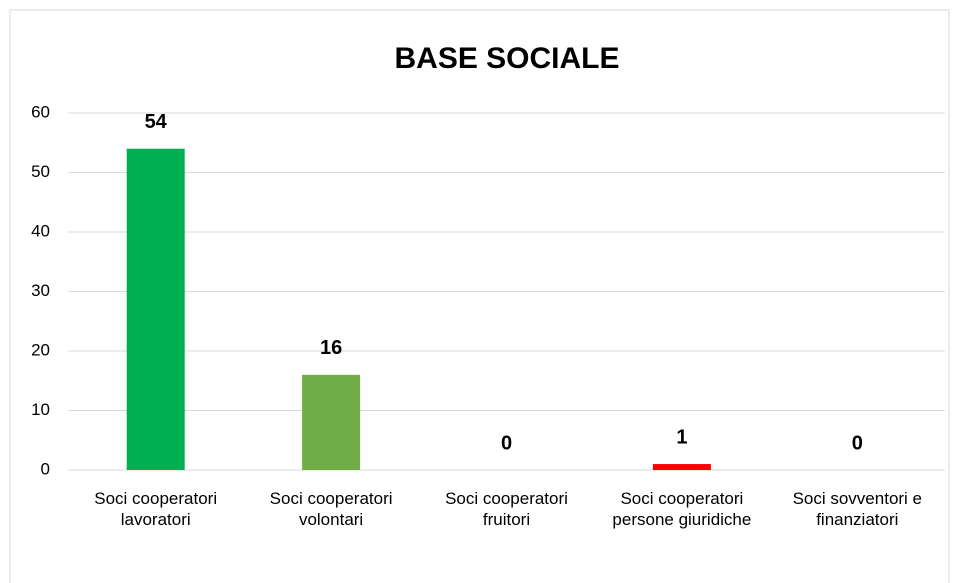 Image resolution: width=960 pixels, height=583 pixels. What do you see at coordinates (40, 230) in the screenshot?
I see `y-tick-label: 40` at bounding box center [40, 230].